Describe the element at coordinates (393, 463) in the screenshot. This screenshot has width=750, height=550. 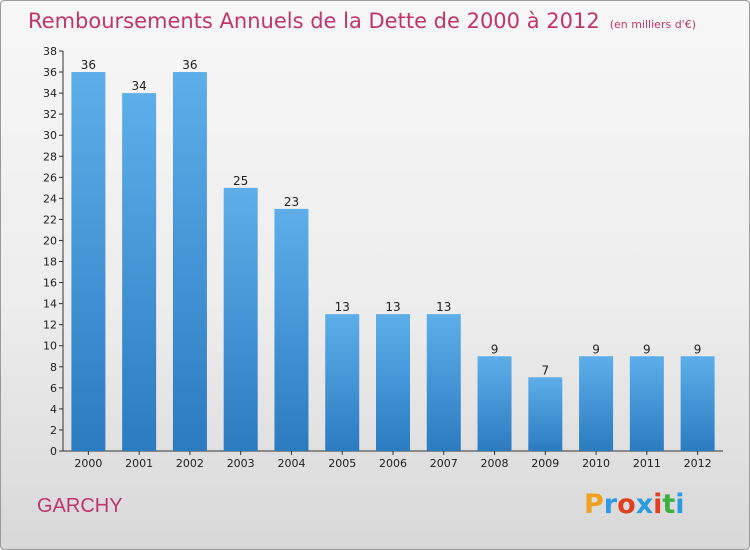
I see `x-tick-label: 2006` at that location.